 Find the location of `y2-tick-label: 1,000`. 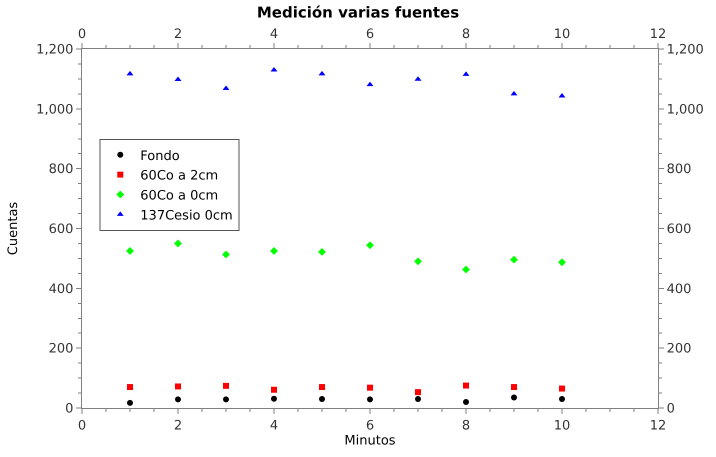

y2-tick-label: 1,000 is located at coordinates (685, 110).